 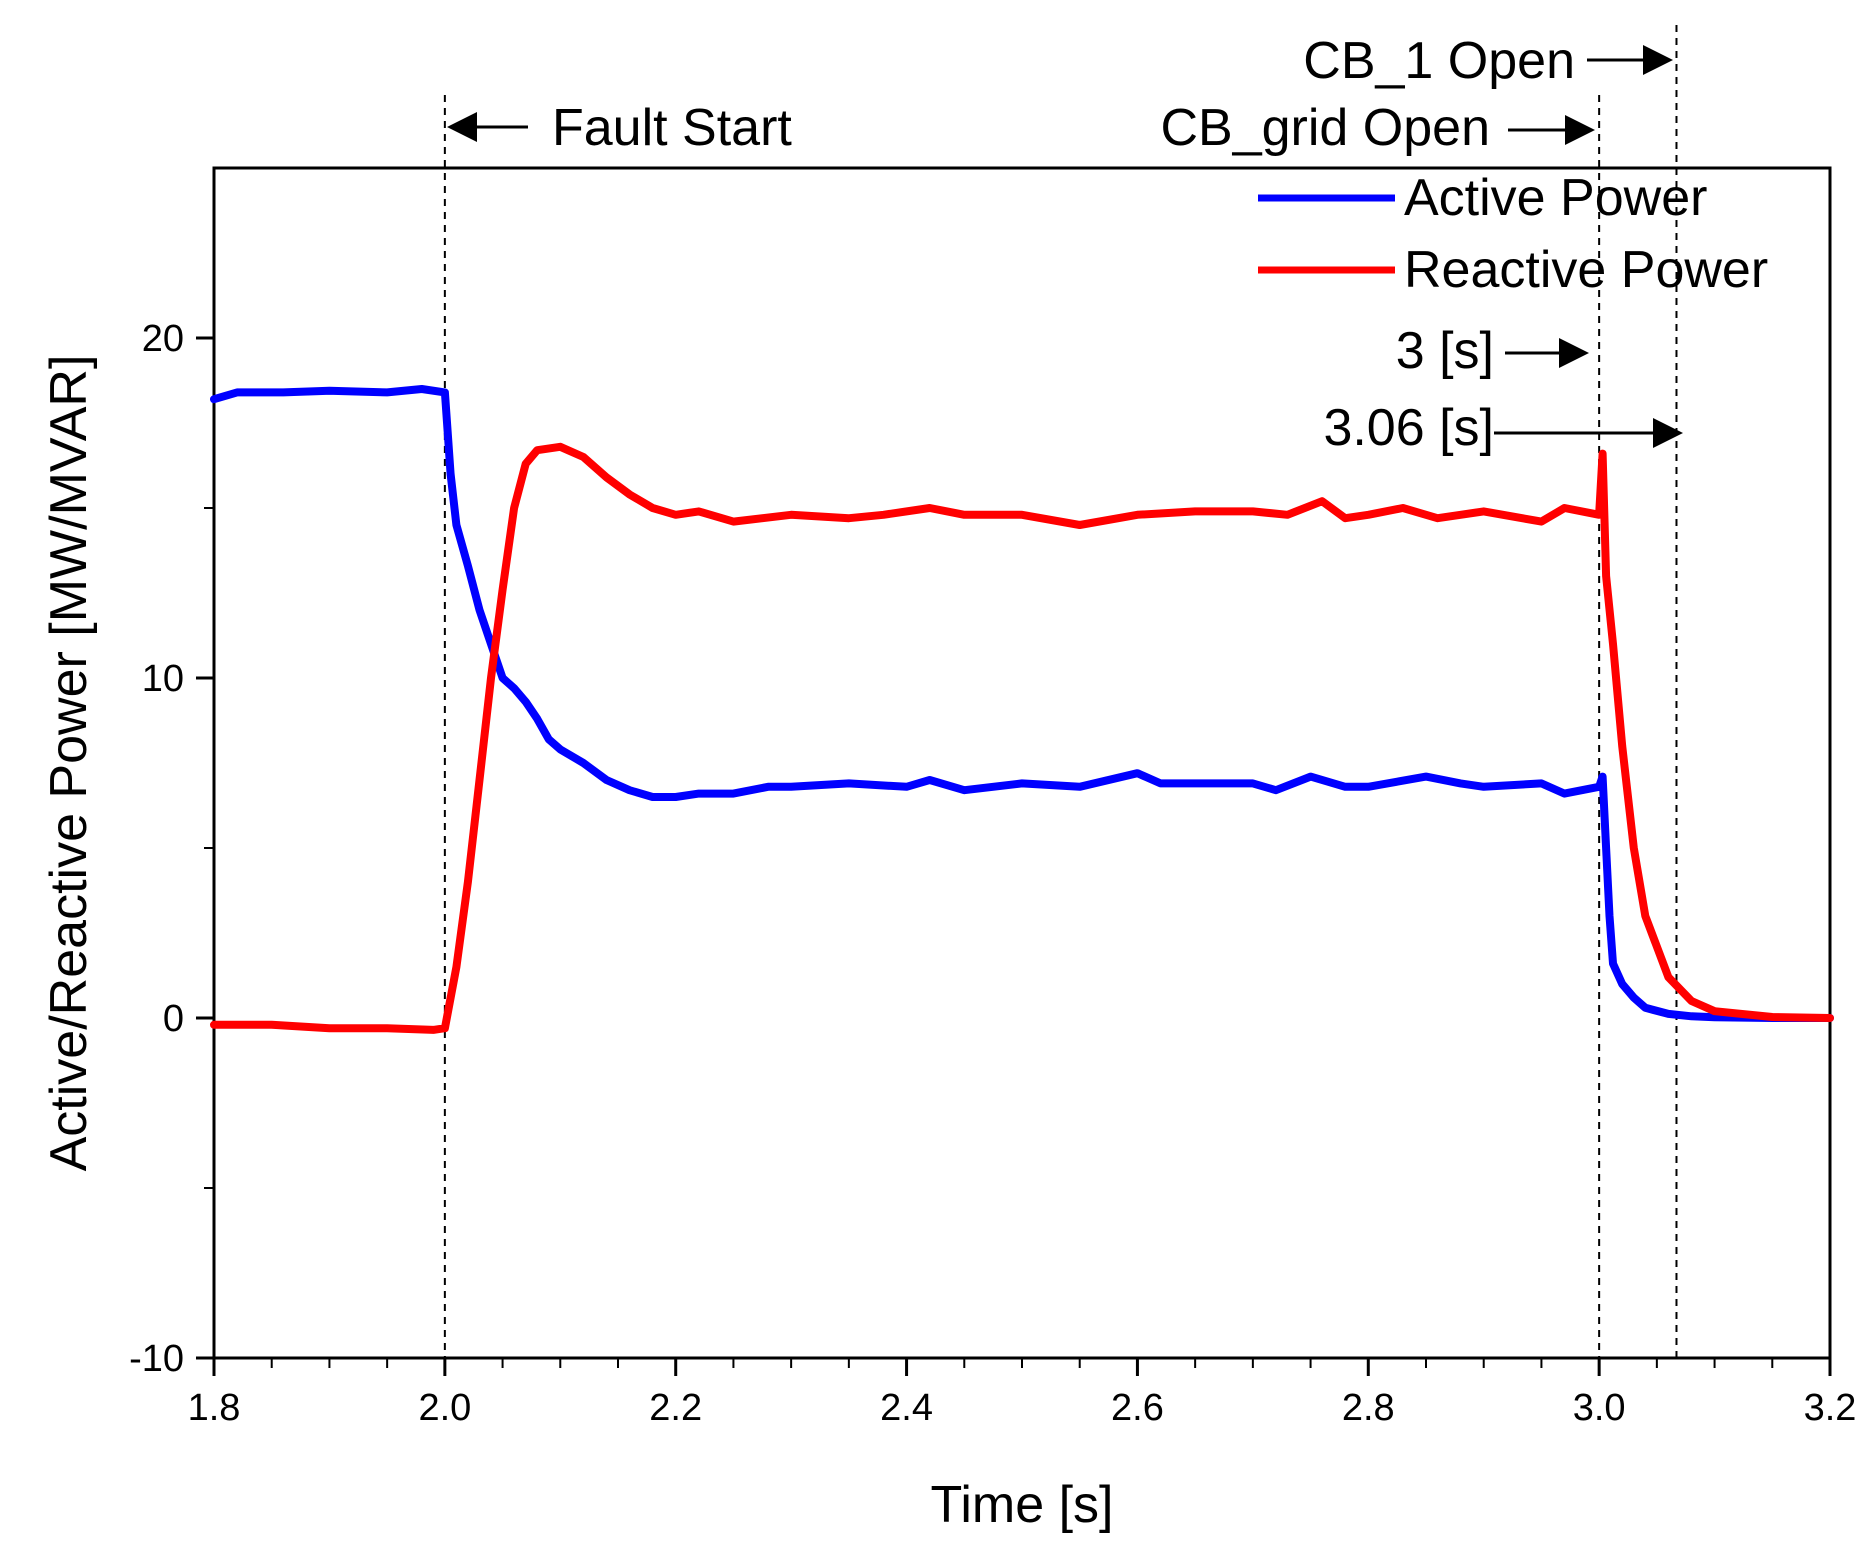 I want to click on fault-start-label: Fault Start, so click(x=672, y=128).